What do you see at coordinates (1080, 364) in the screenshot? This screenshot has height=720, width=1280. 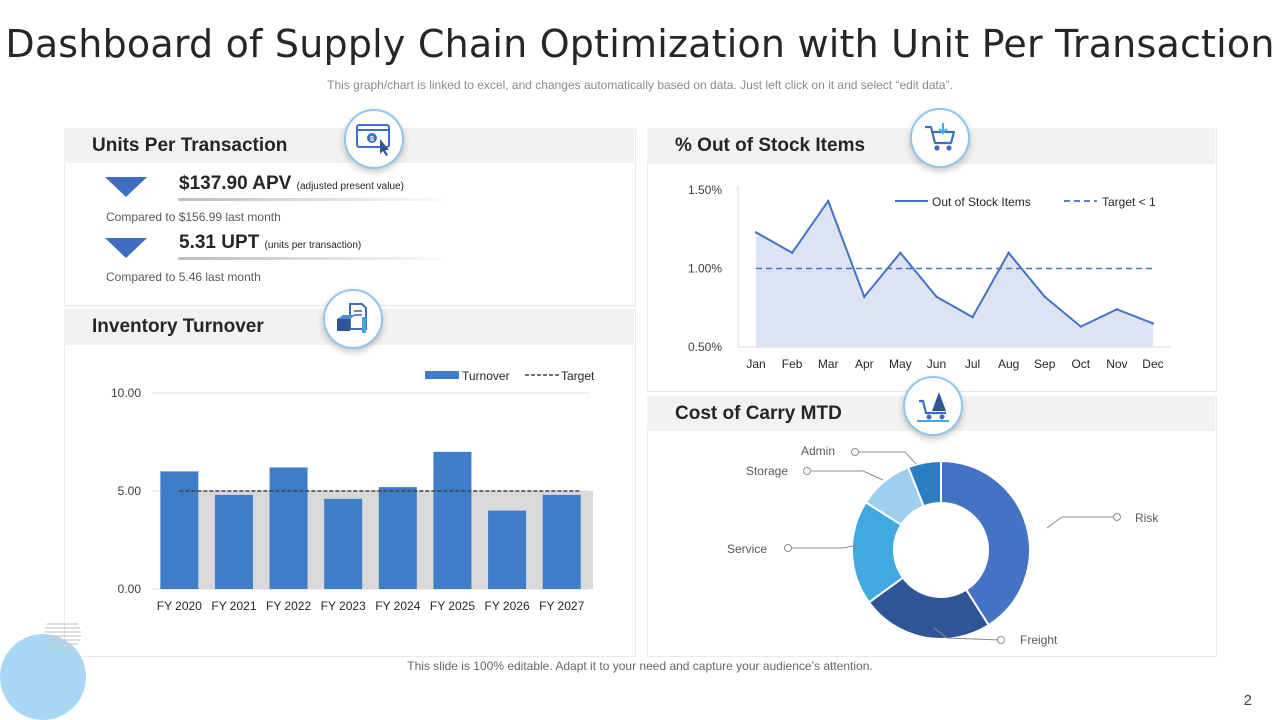 I see `x-tick-label: Oct` at bounding box center [1080, 364].